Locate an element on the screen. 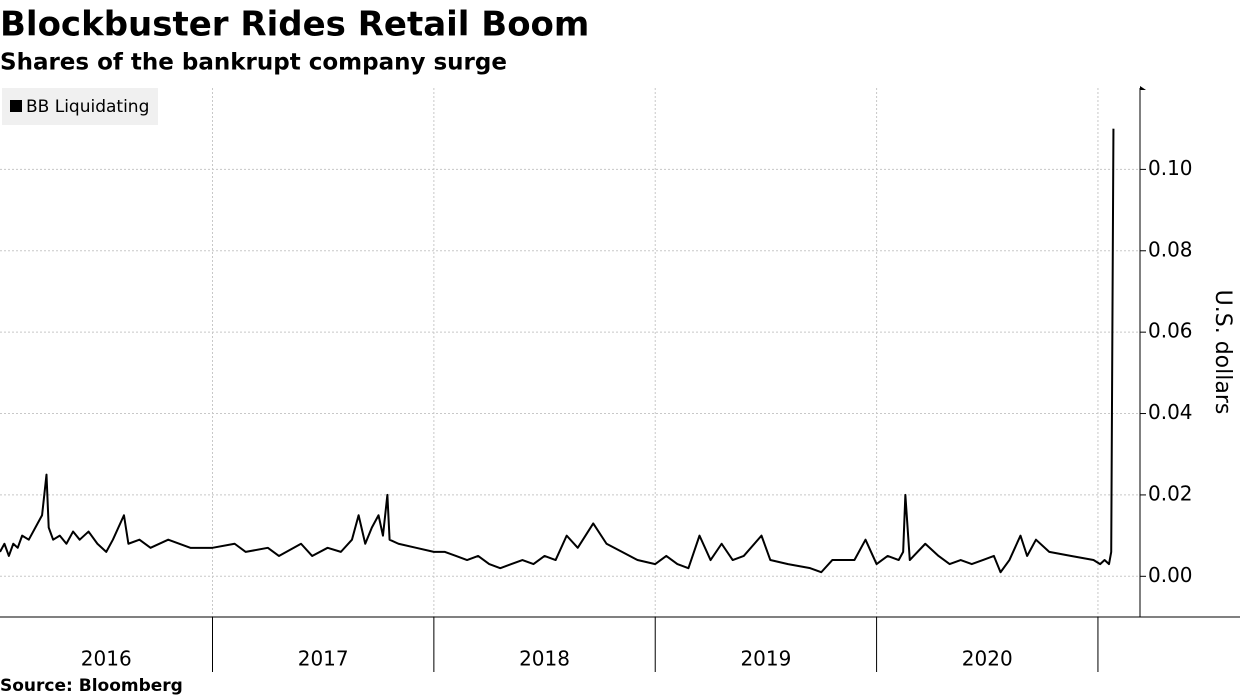 Image resolution: width=1240 pixels, height=697 pixels. y-tick-label: 0.02 is located at coordinates (1170, 493).